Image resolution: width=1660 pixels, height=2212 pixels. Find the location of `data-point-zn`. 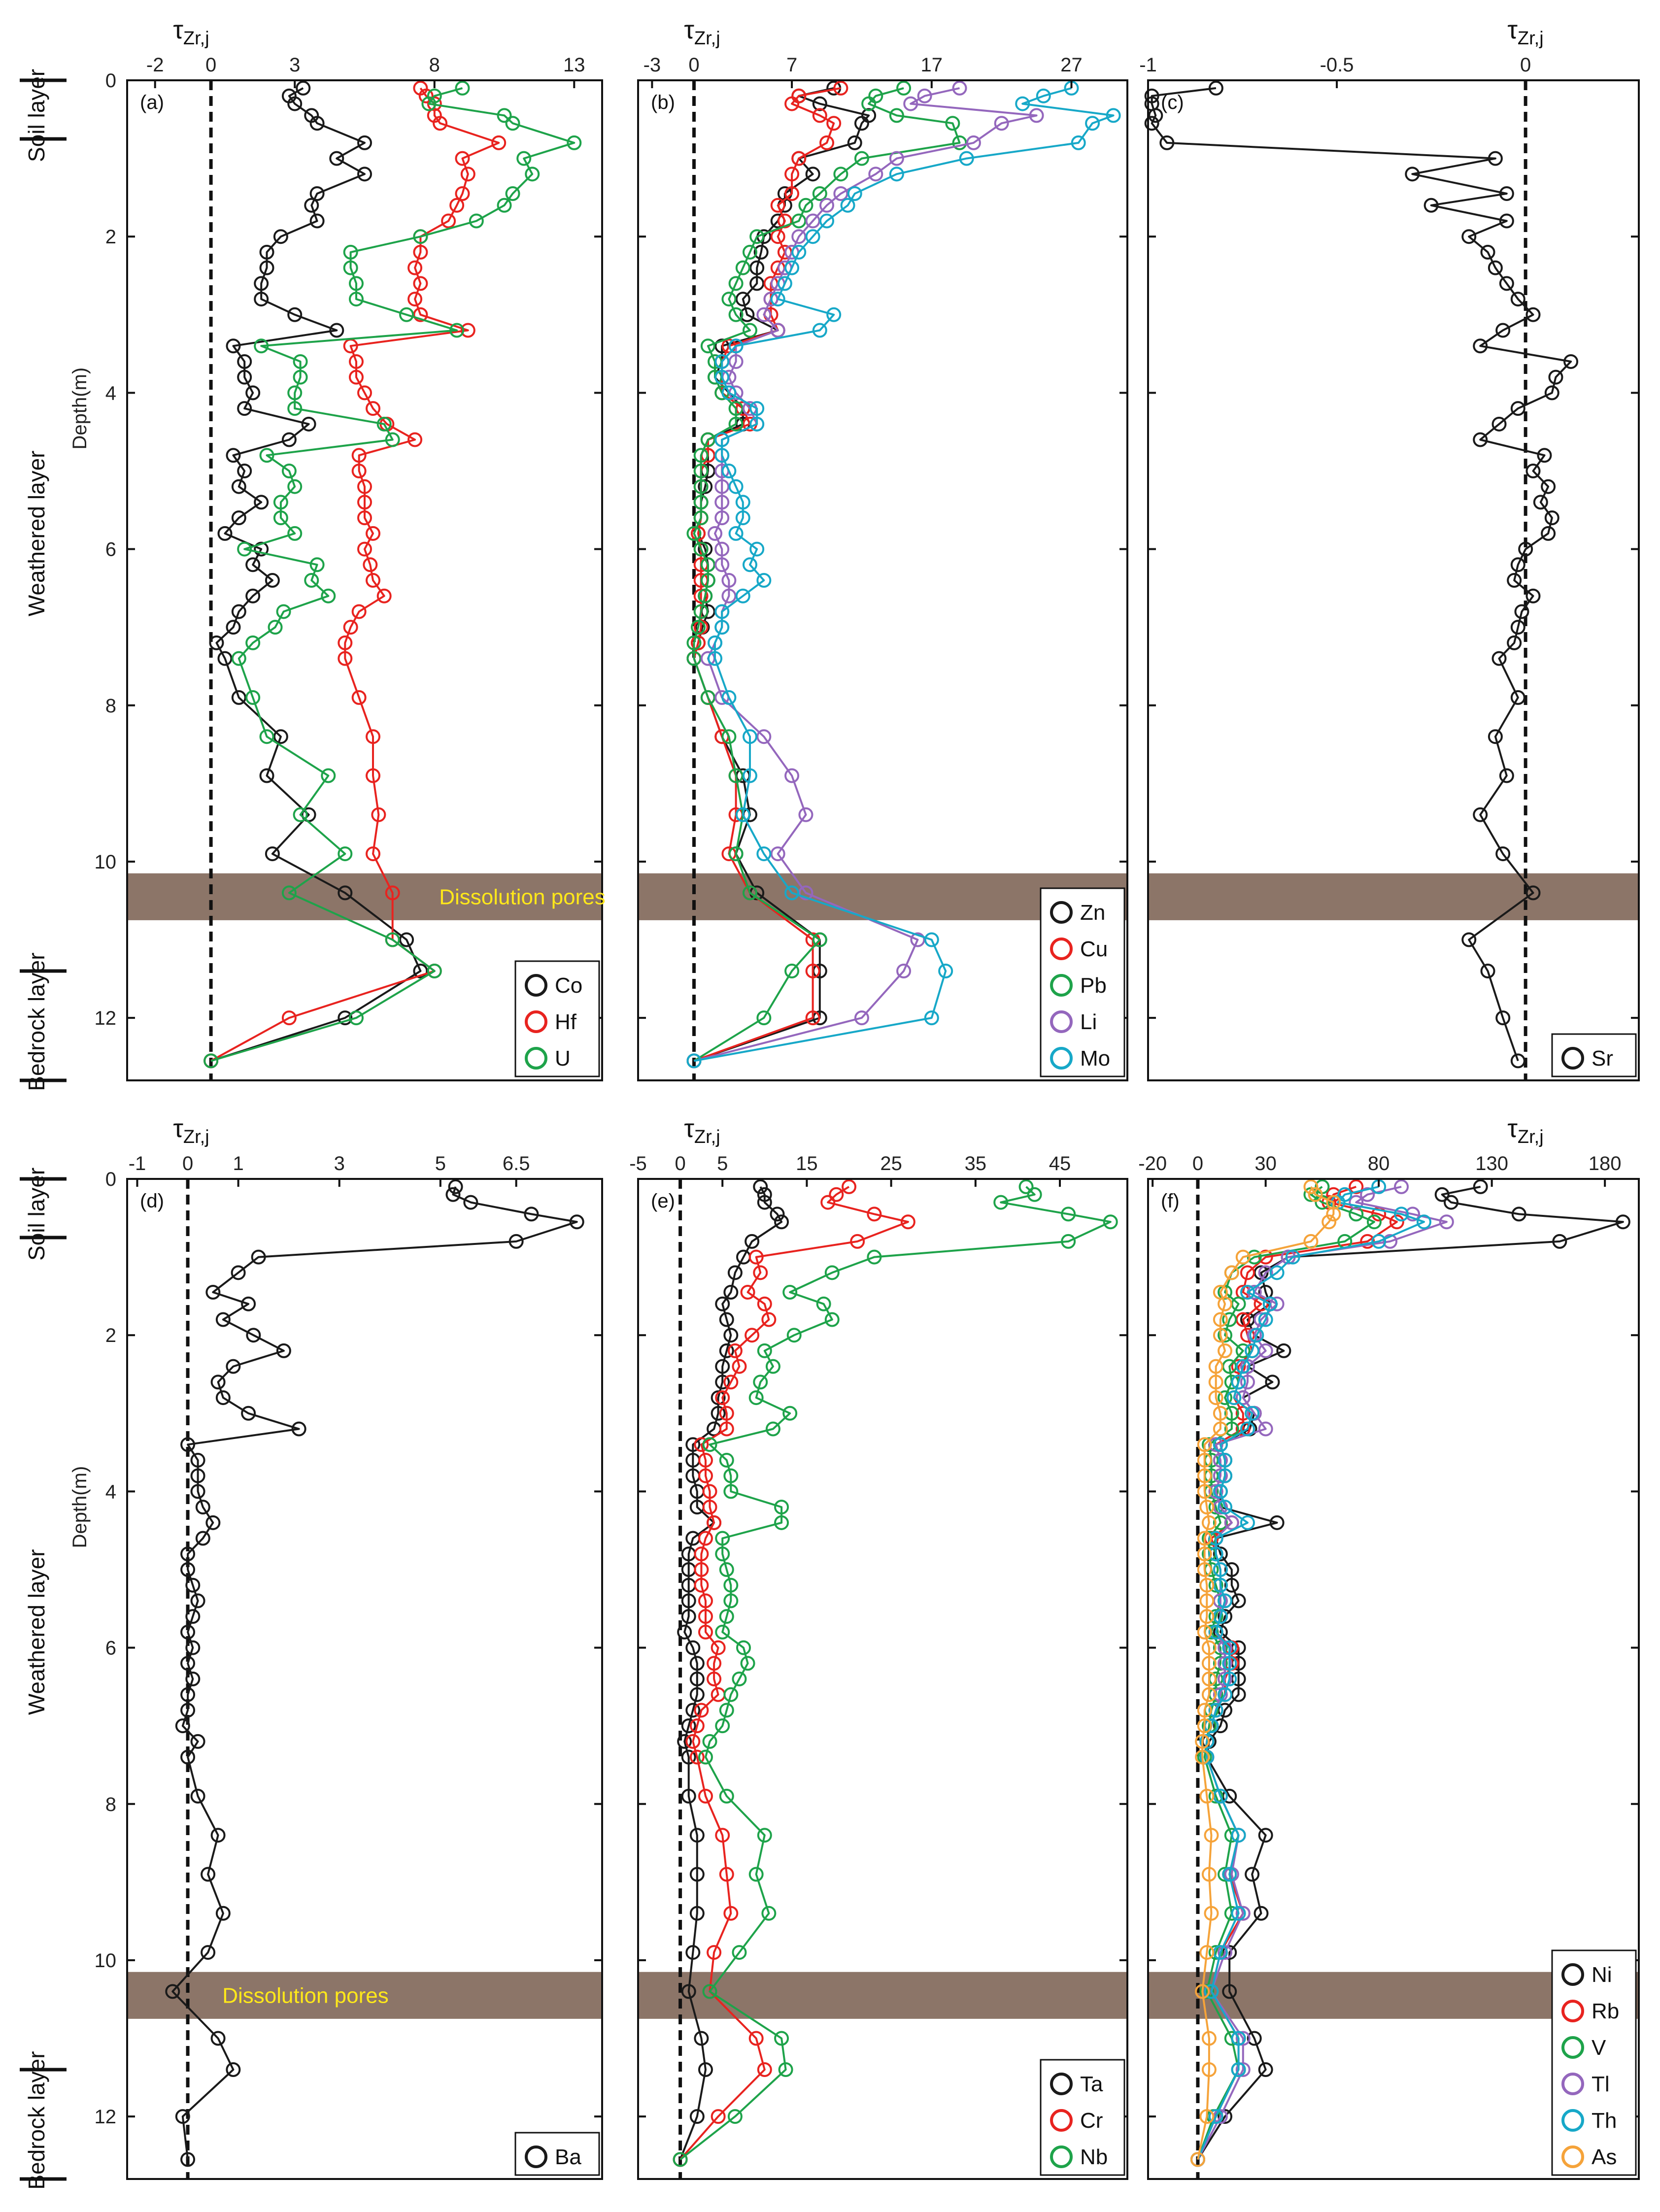

data-point-zn is located at coordinates (855, 142).